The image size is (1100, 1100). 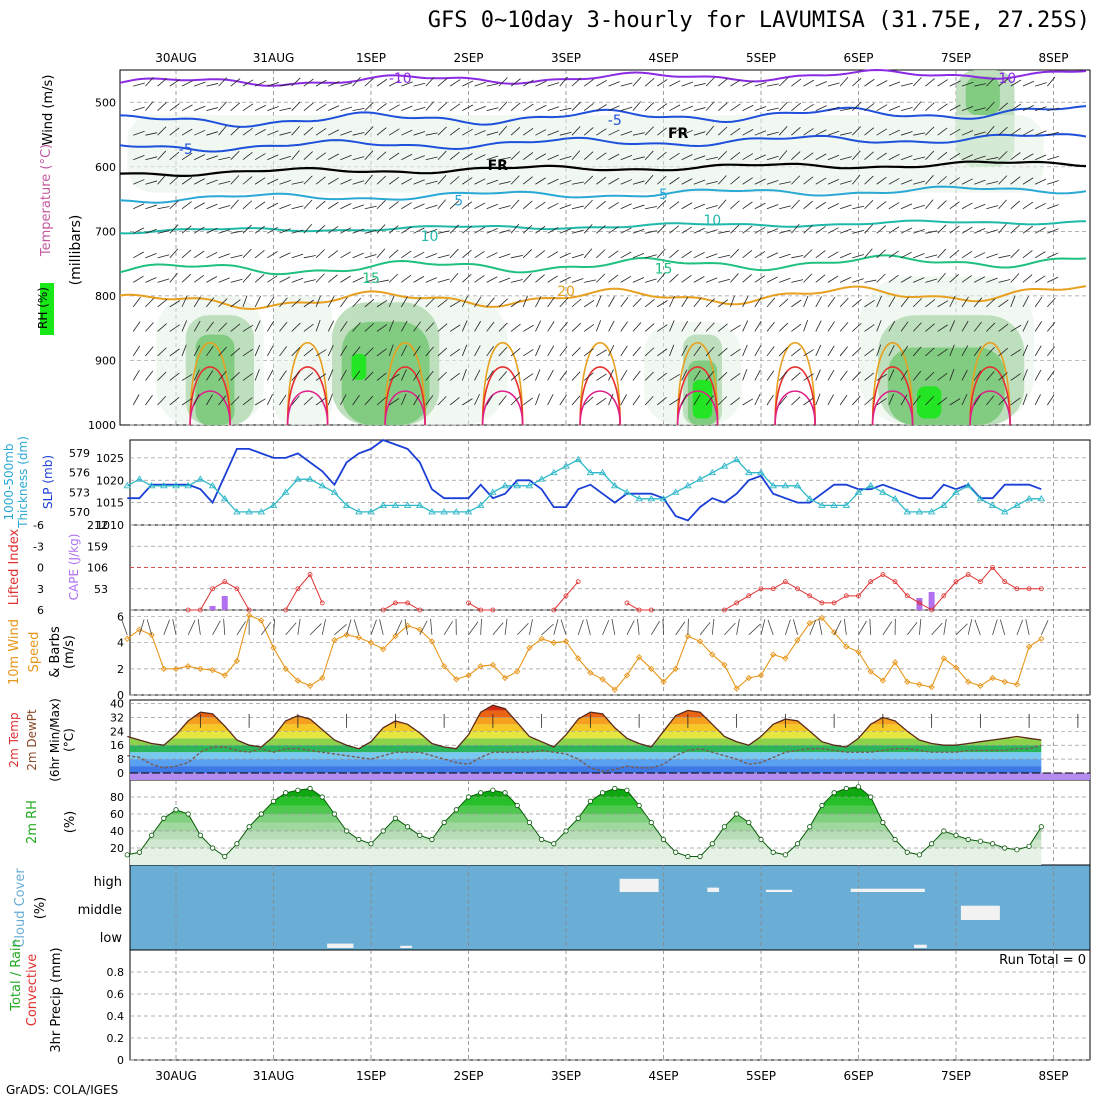 I want to click on ylabel-line: 3hr Precip (mm), so click(x=56, y=999).